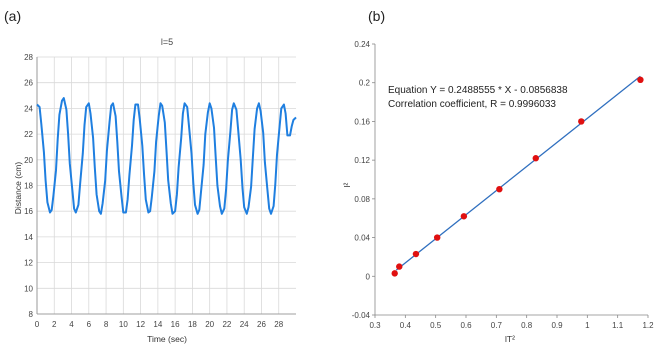 The height and width of the screenshot is (345, 659). I want to click on chart-a-y-tick-label: 24, so click(28, 108).